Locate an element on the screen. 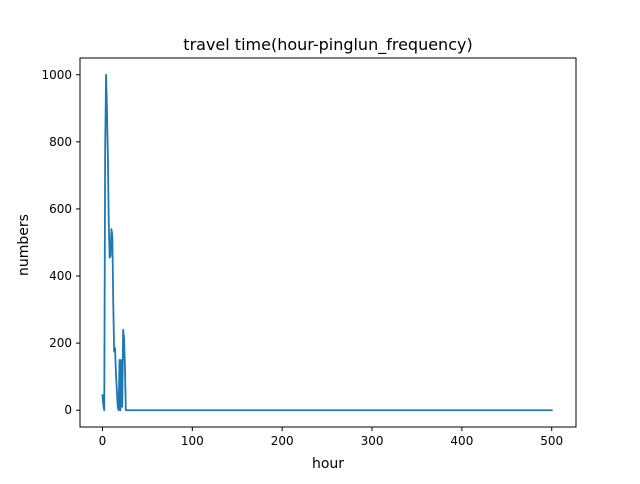 Image resolution: width=640 pixels, height=484 pixels. x-axis-label: hour is located at coordinates (328, 464).